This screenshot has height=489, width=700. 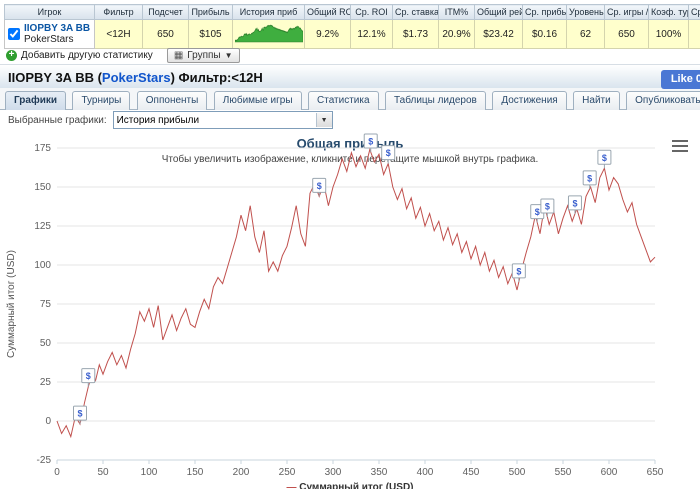 What do you see at coordinates (626, 12) in the screenshot?
I see `col-games-per-day: Ср. игры / день` at bounding box center [626, 12].